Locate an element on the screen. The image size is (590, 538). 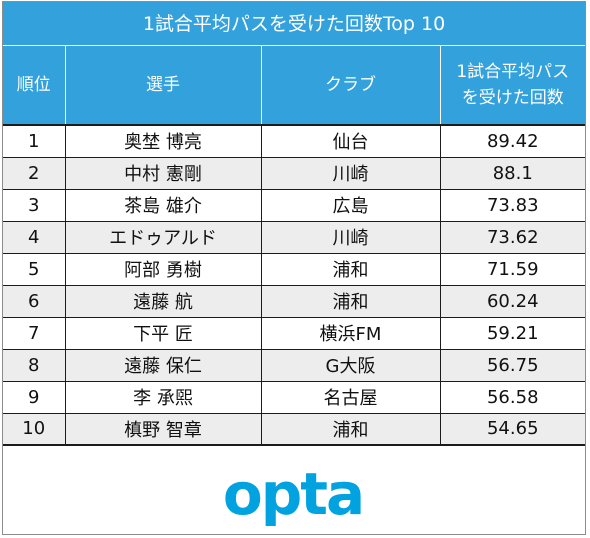
table-row: 4 エドゥアルド 川崎 73.62 is located at coordinates (294, 237).